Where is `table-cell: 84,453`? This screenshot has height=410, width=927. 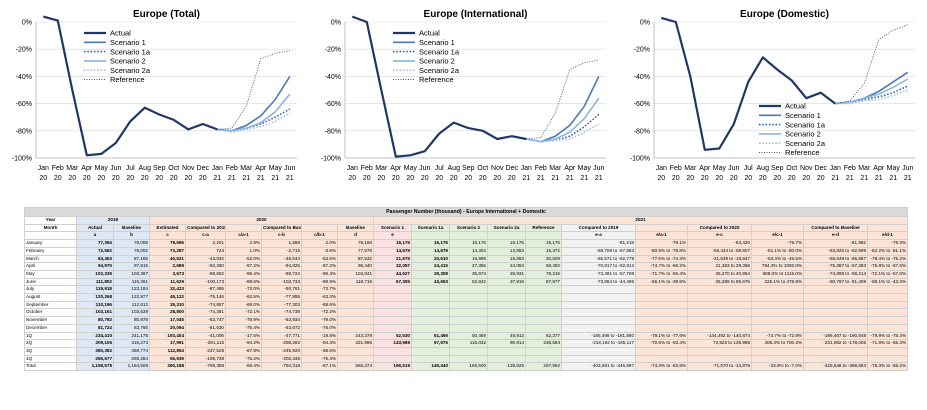 table-cell: 84,453 is located at coordinates (95, 259).